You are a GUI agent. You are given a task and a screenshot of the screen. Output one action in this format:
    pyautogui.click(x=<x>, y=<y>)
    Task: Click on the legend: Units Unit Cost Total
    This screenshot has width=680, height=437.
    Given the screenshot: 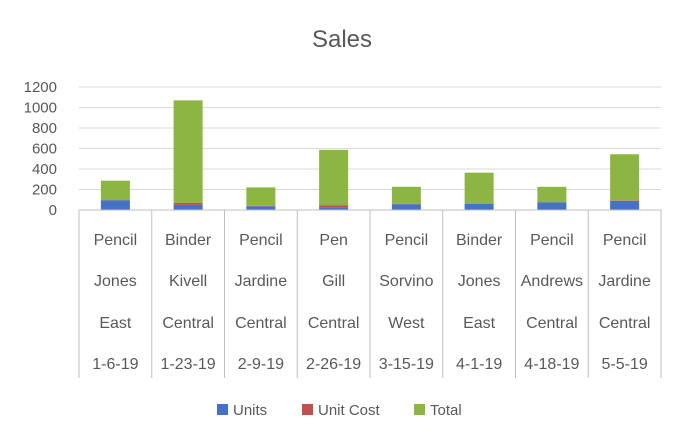 What is the action you would take?
    pyautogui.click(x=339, y=410)
    